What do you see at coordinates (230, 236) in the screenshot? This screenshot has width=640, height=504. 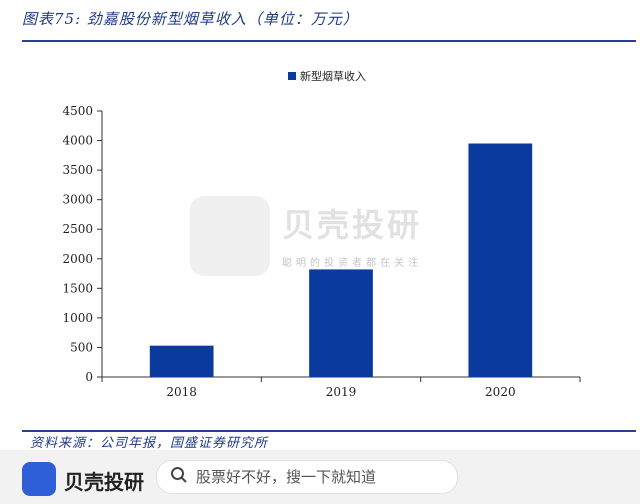 I see `watermark-logo` at bounding box center [230, 236].